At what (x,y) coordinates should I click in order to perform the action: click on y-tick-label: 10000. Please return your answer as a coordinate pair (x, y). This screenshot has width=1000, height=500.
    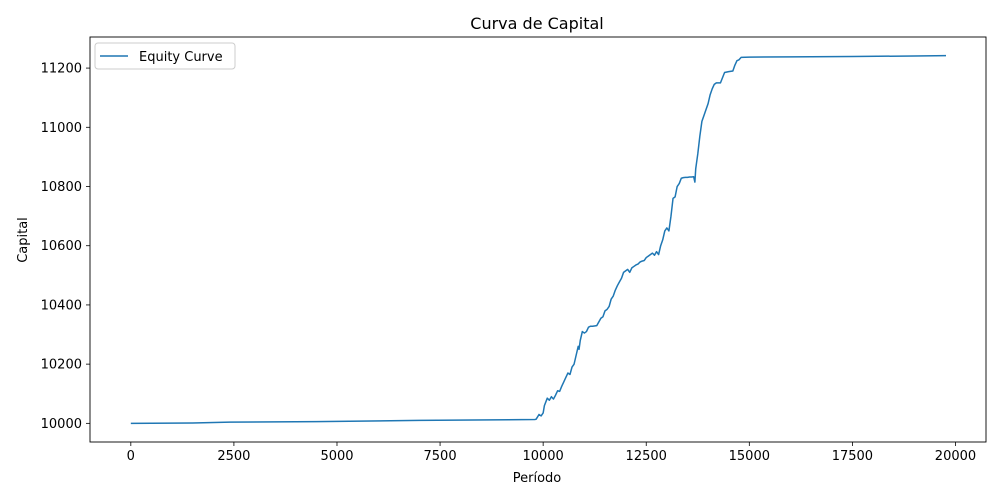
    Looking at the image, I should click on (61, 424).